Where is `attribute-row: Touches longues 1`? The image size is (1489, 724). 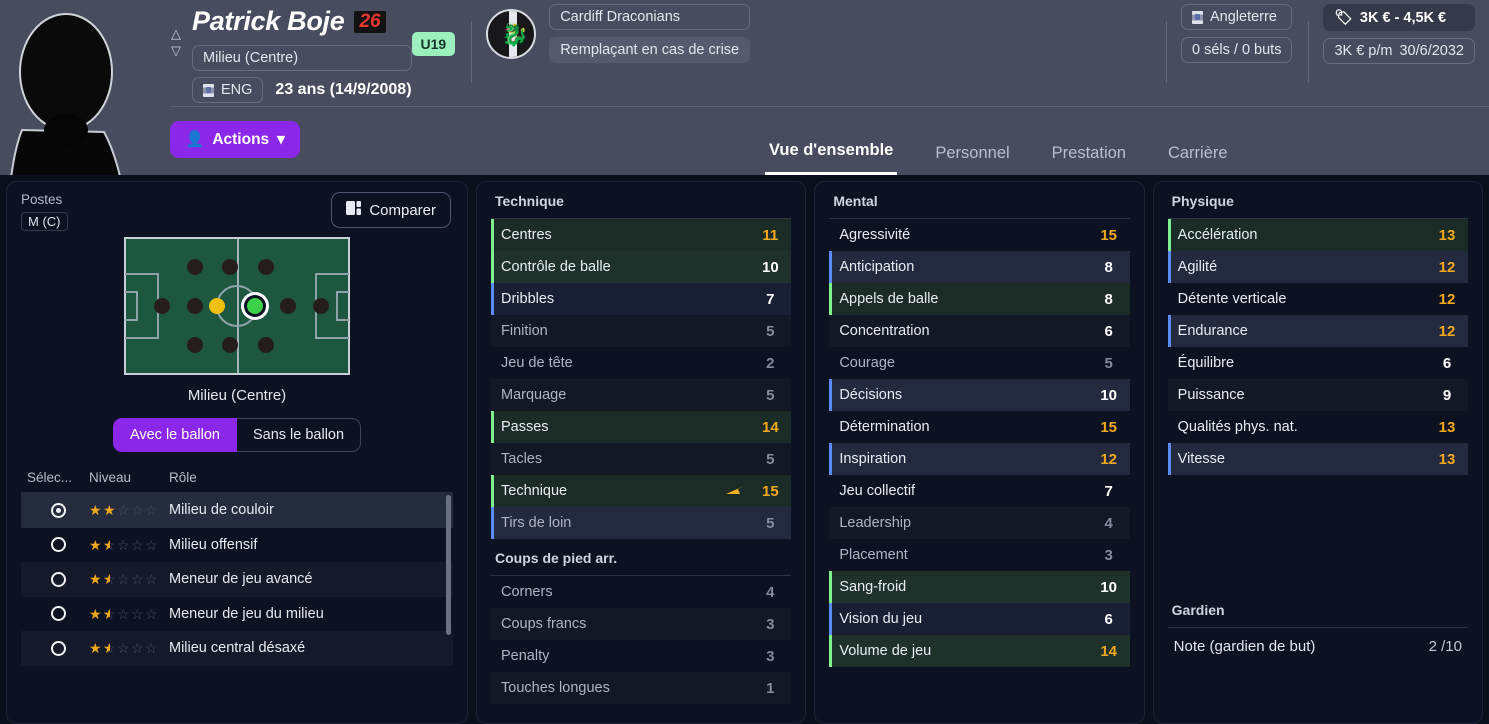 attribute-row: Touches longues 1 is located at coordinates (641, 688).